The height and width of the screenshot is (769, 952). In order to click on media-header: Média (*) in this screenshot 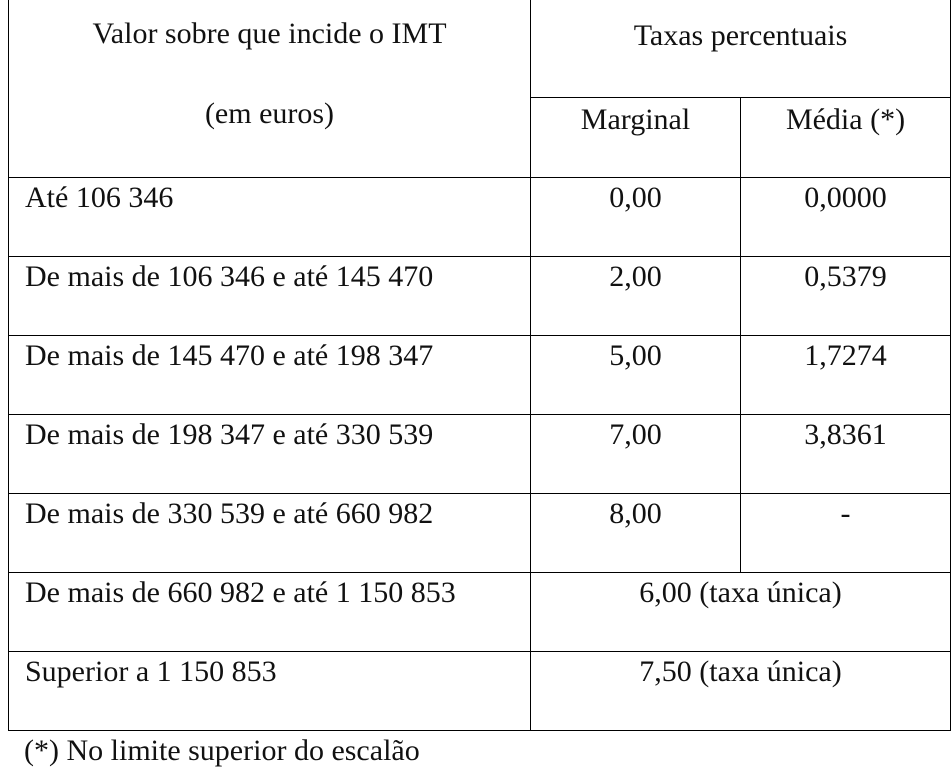, I will do `click(845, 137)`.